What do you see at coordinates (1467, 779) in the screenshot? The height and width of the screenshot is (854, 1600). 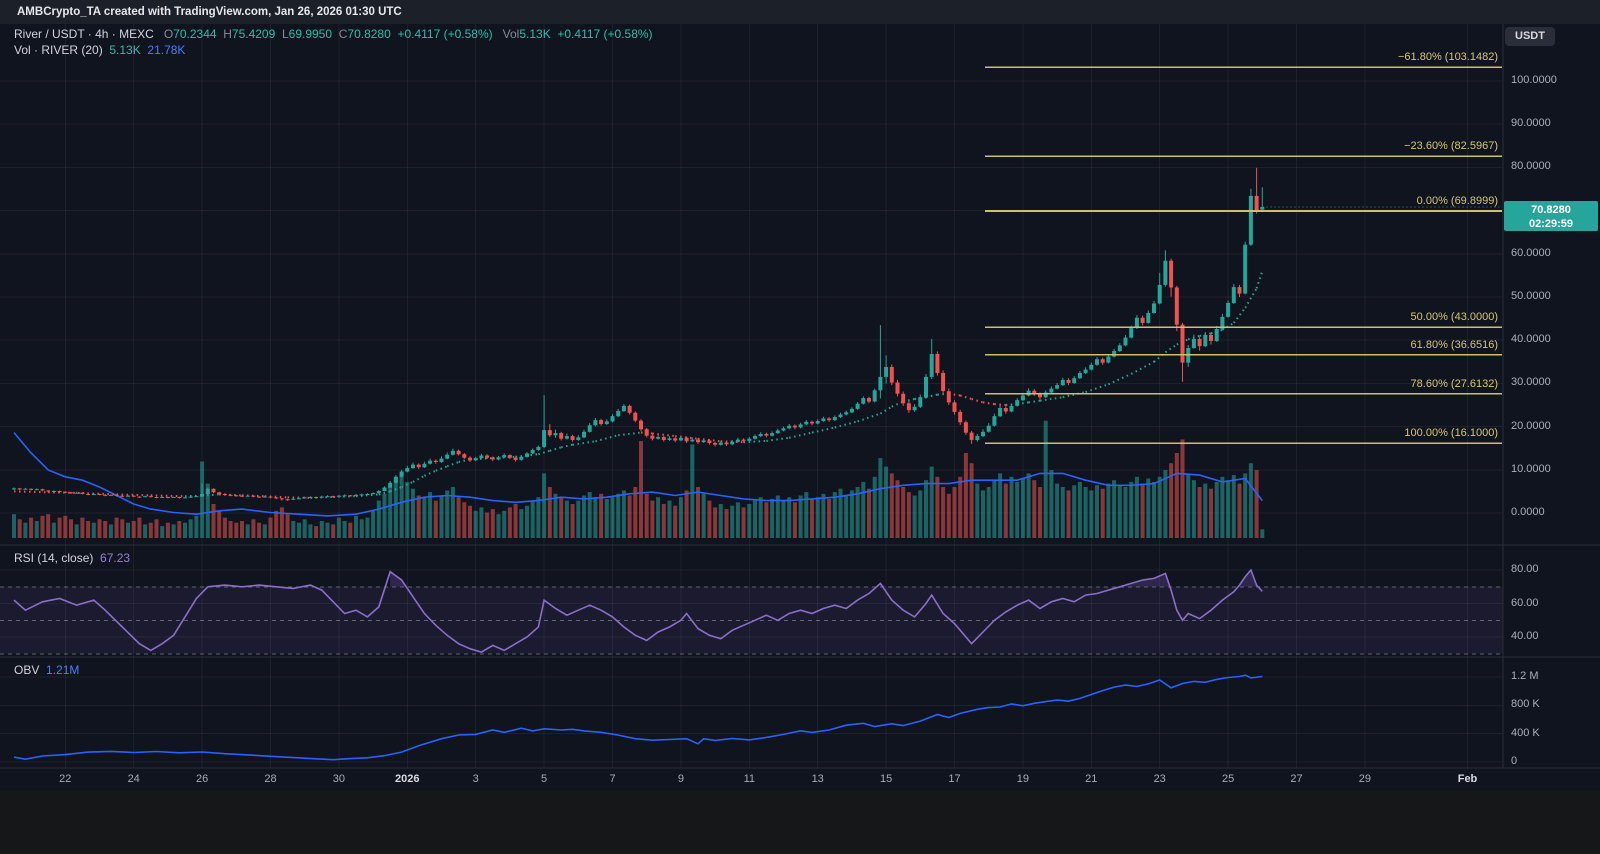 I see `time-tick-label: Feb` at bounding box center [1467, 779].